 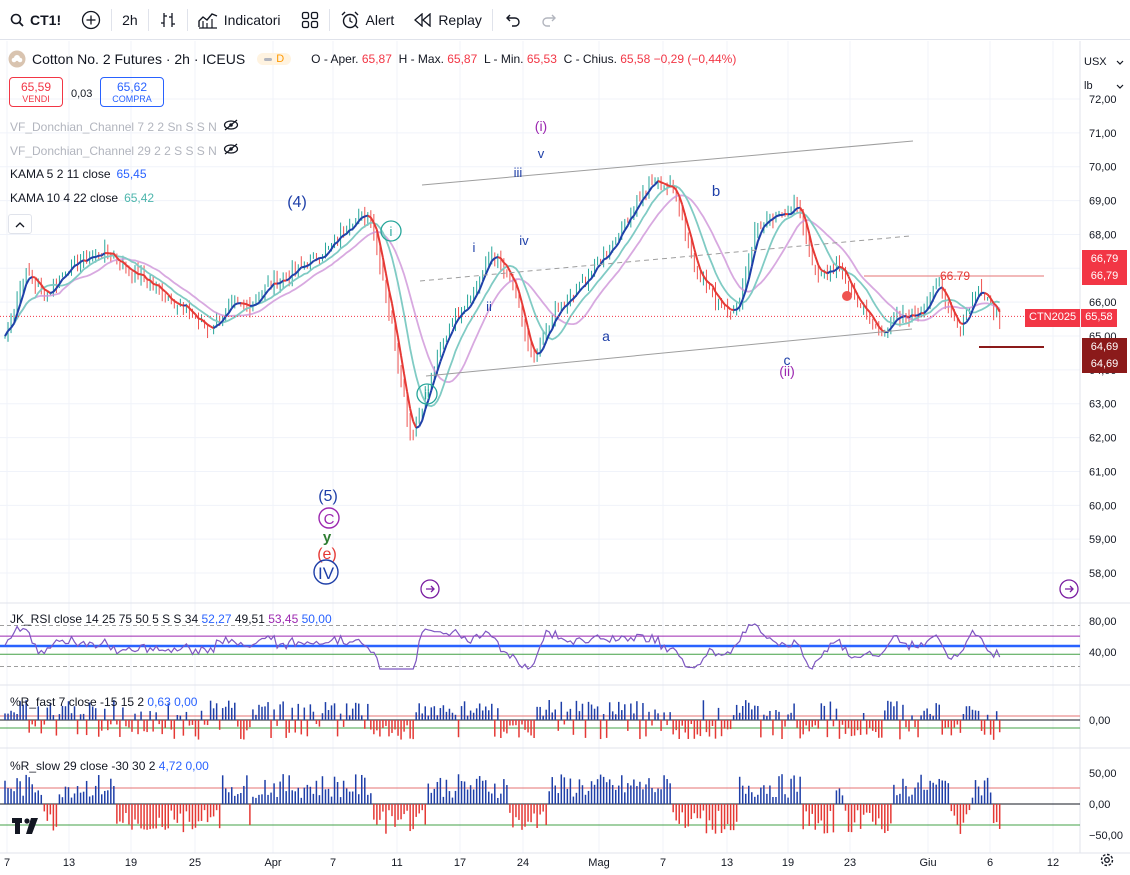 I want to click on time-axis-label: 13, so click(x=69, y=863).